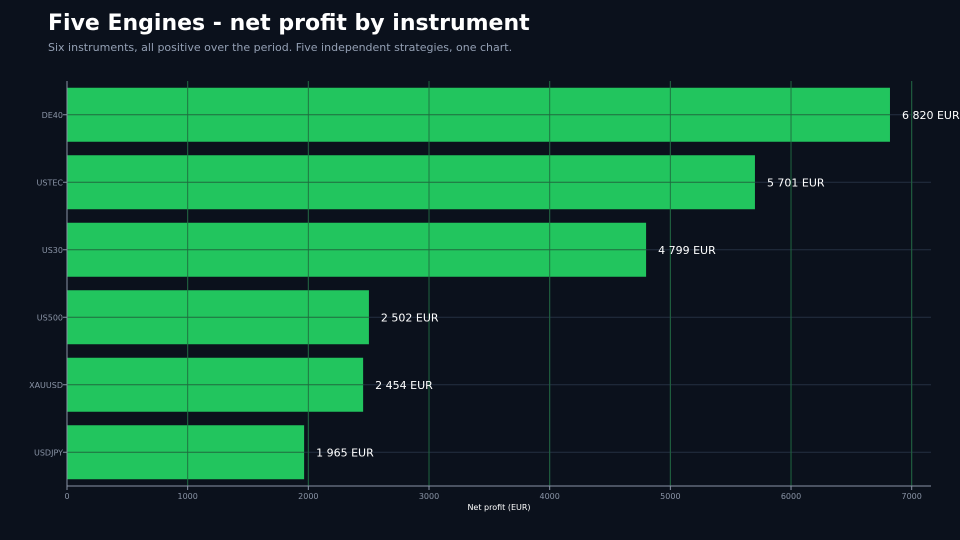 Image resolution: width=960 pixels, height=540 pixels. What do you see at coordinates (912, 496) in the screenshot?
I see `x-tick-label: 7000` at bounding box center [912, 496].